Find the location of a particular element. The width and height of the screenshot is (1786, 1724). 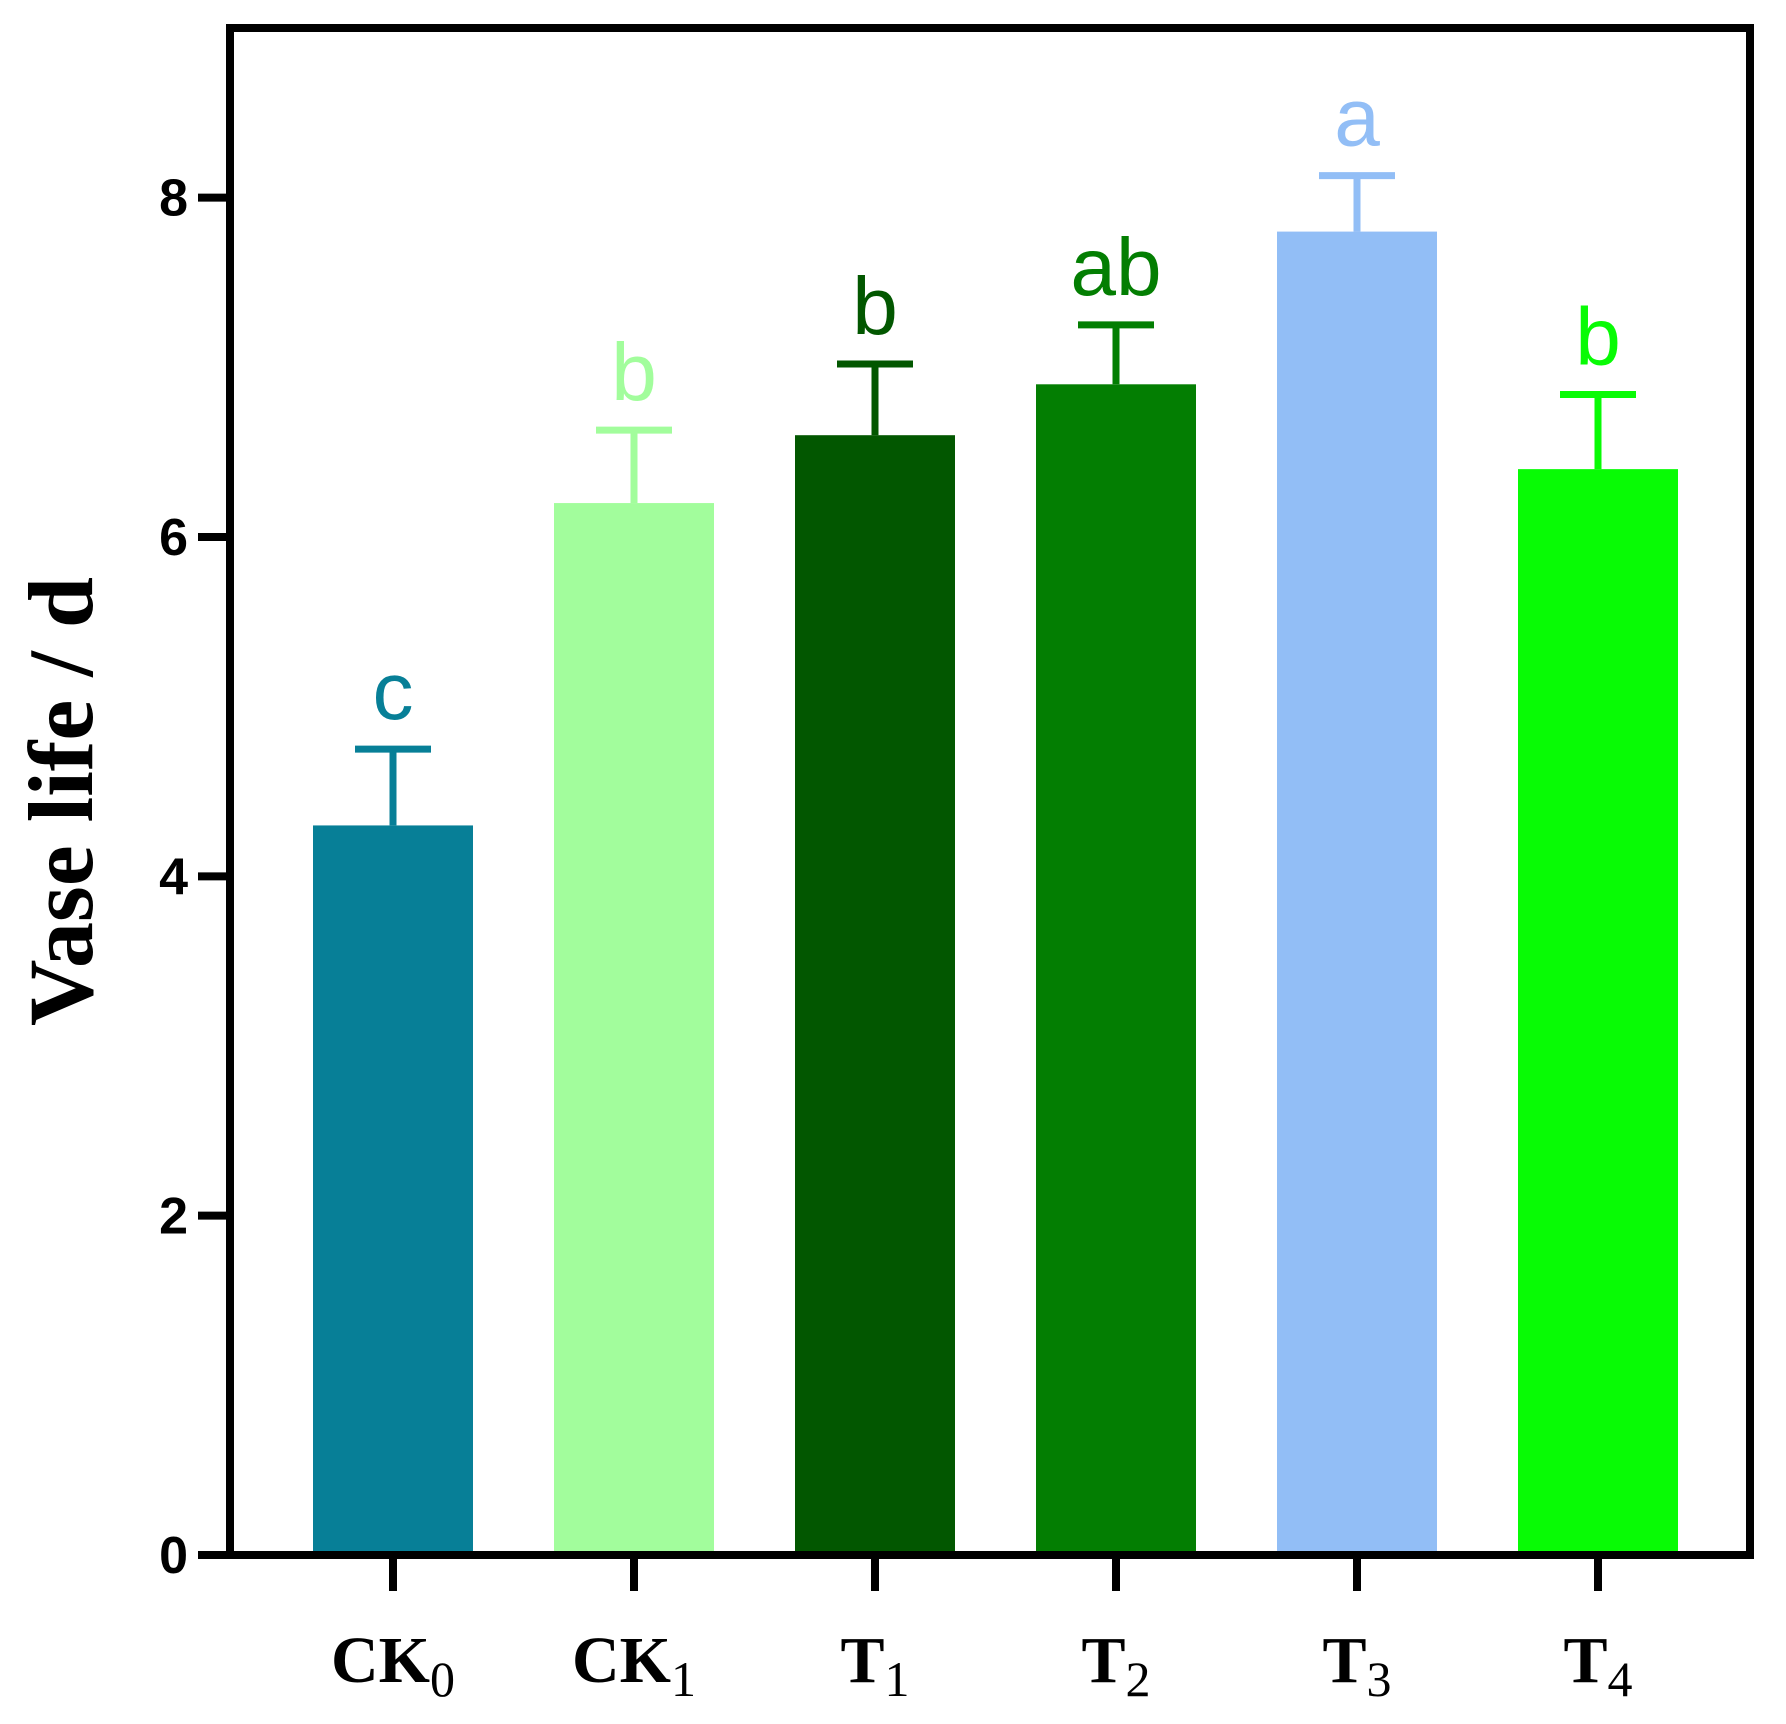

x-tick-label: T2 is located at coordinates (1115, 1665).